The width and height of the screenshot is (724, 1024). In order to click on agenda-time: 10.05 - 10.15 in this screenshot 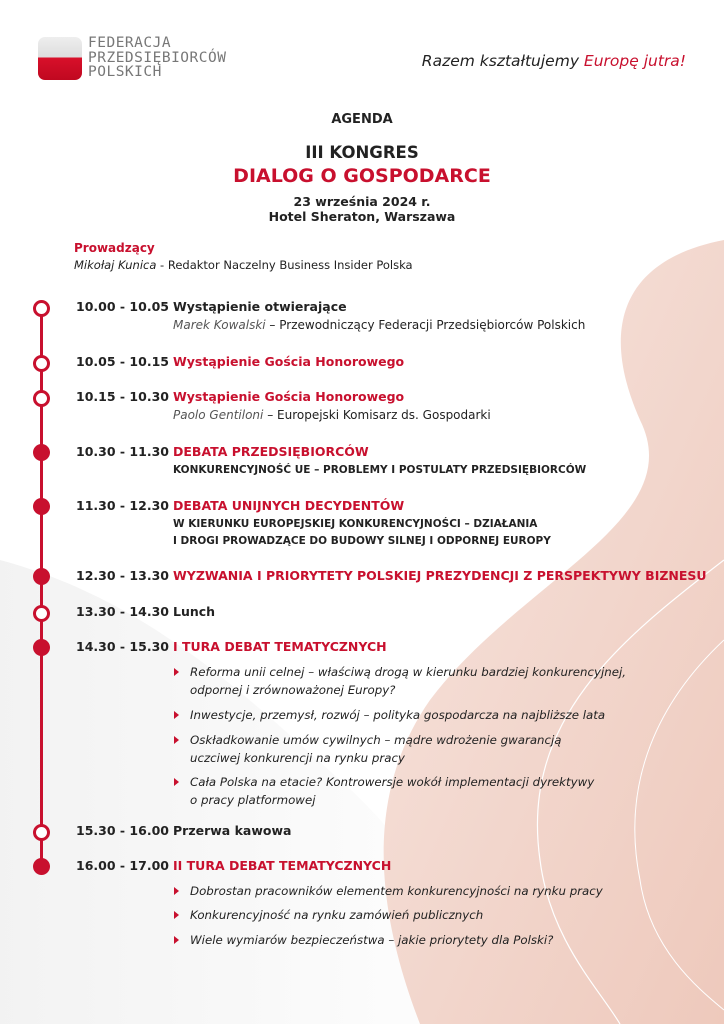, I will do `click(122, 361)`.